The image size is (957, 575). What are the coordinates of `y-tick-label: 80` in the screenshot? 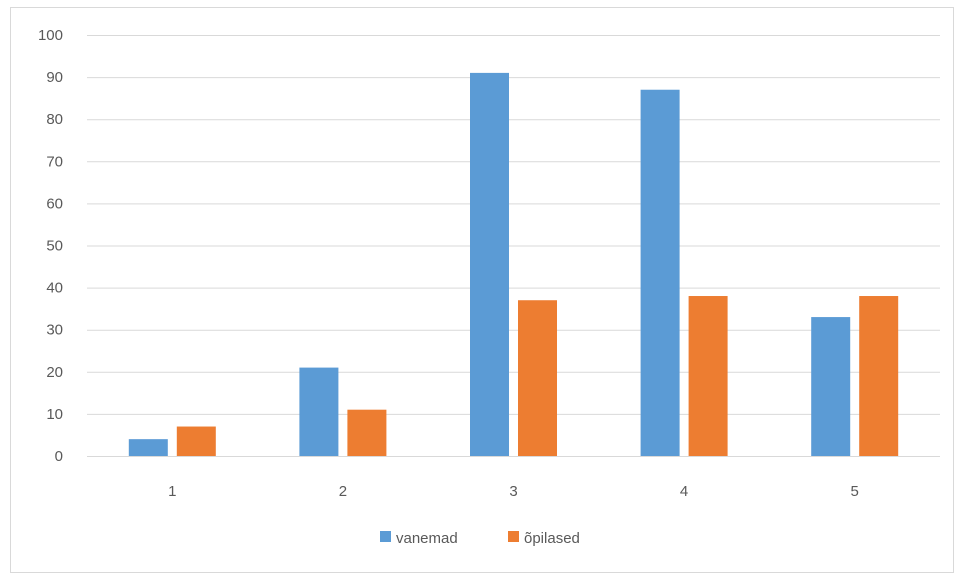 It's located at (54, 119).